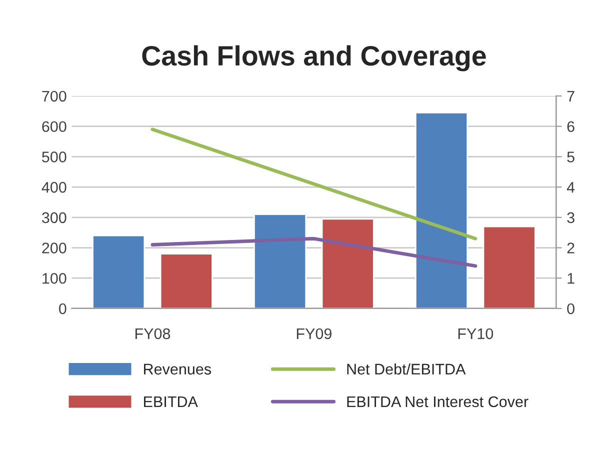 This screenshot has width=598, height=457. I want to click on y-tick-label: 300, so click(54, 218).